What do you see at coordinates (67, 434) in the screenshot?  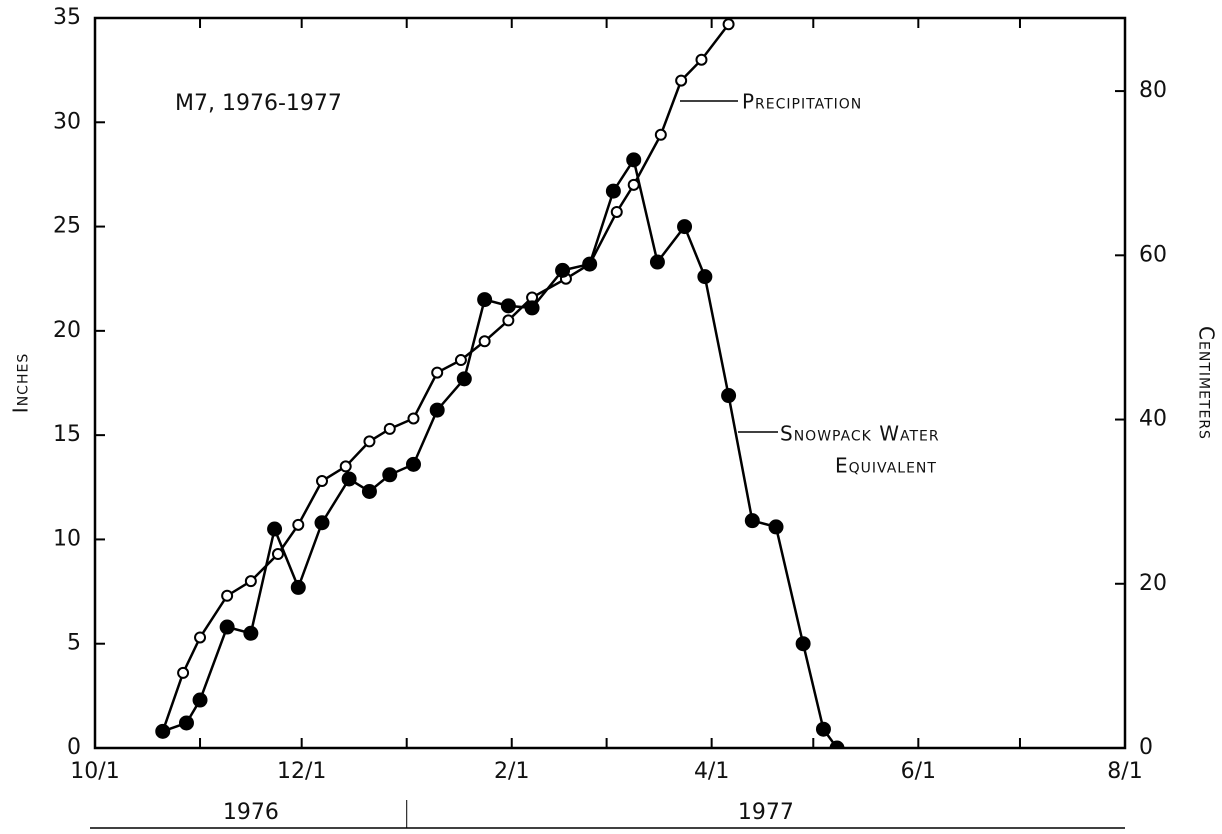 I see `y-tick-label: 15` at bounding box center [67, 434].